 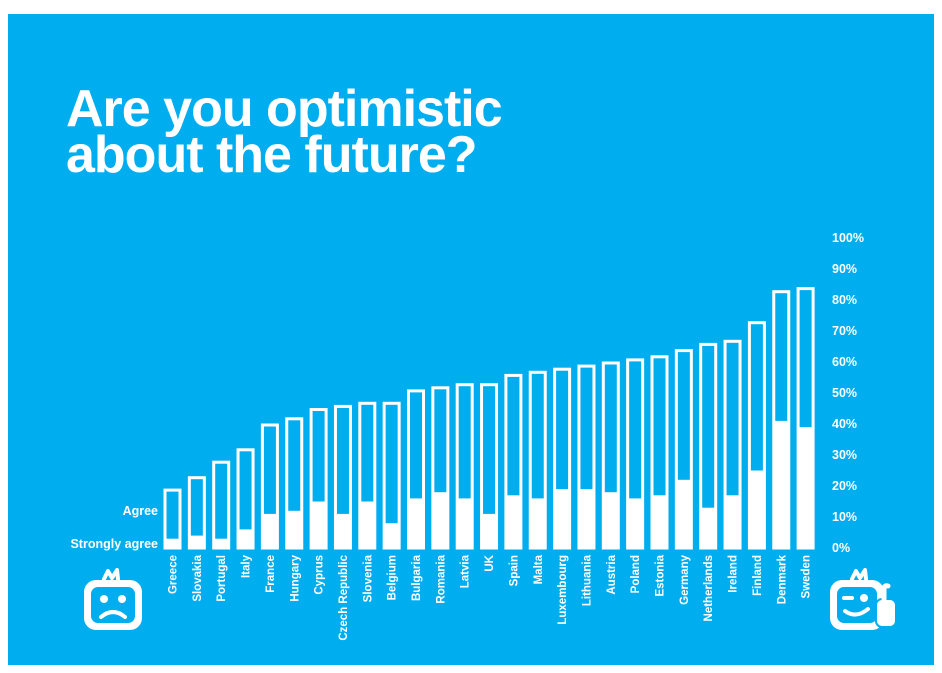 I want to click on x-tick-label: Austria, so click(x=612, y=574).